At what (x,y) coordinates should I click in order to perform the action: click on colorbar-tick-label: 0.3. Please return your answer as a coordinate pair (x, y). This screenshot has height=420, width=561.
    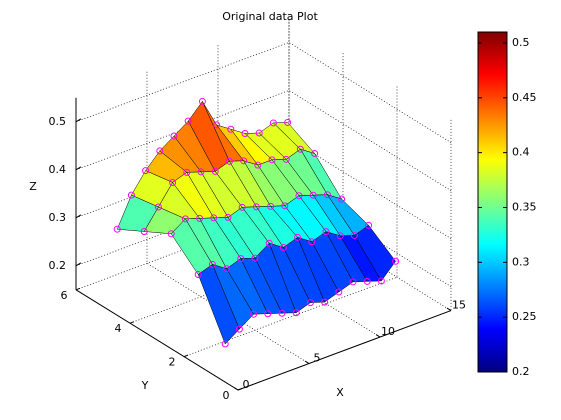
    Looking at the image, I should click on (521, 261).